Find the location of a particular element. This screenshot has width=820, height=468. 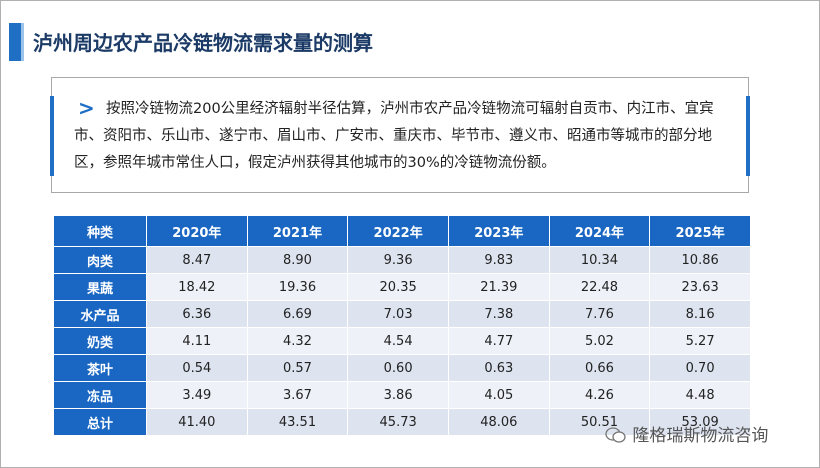

table-cell: 45.73 is located at coordinates (398, 422).